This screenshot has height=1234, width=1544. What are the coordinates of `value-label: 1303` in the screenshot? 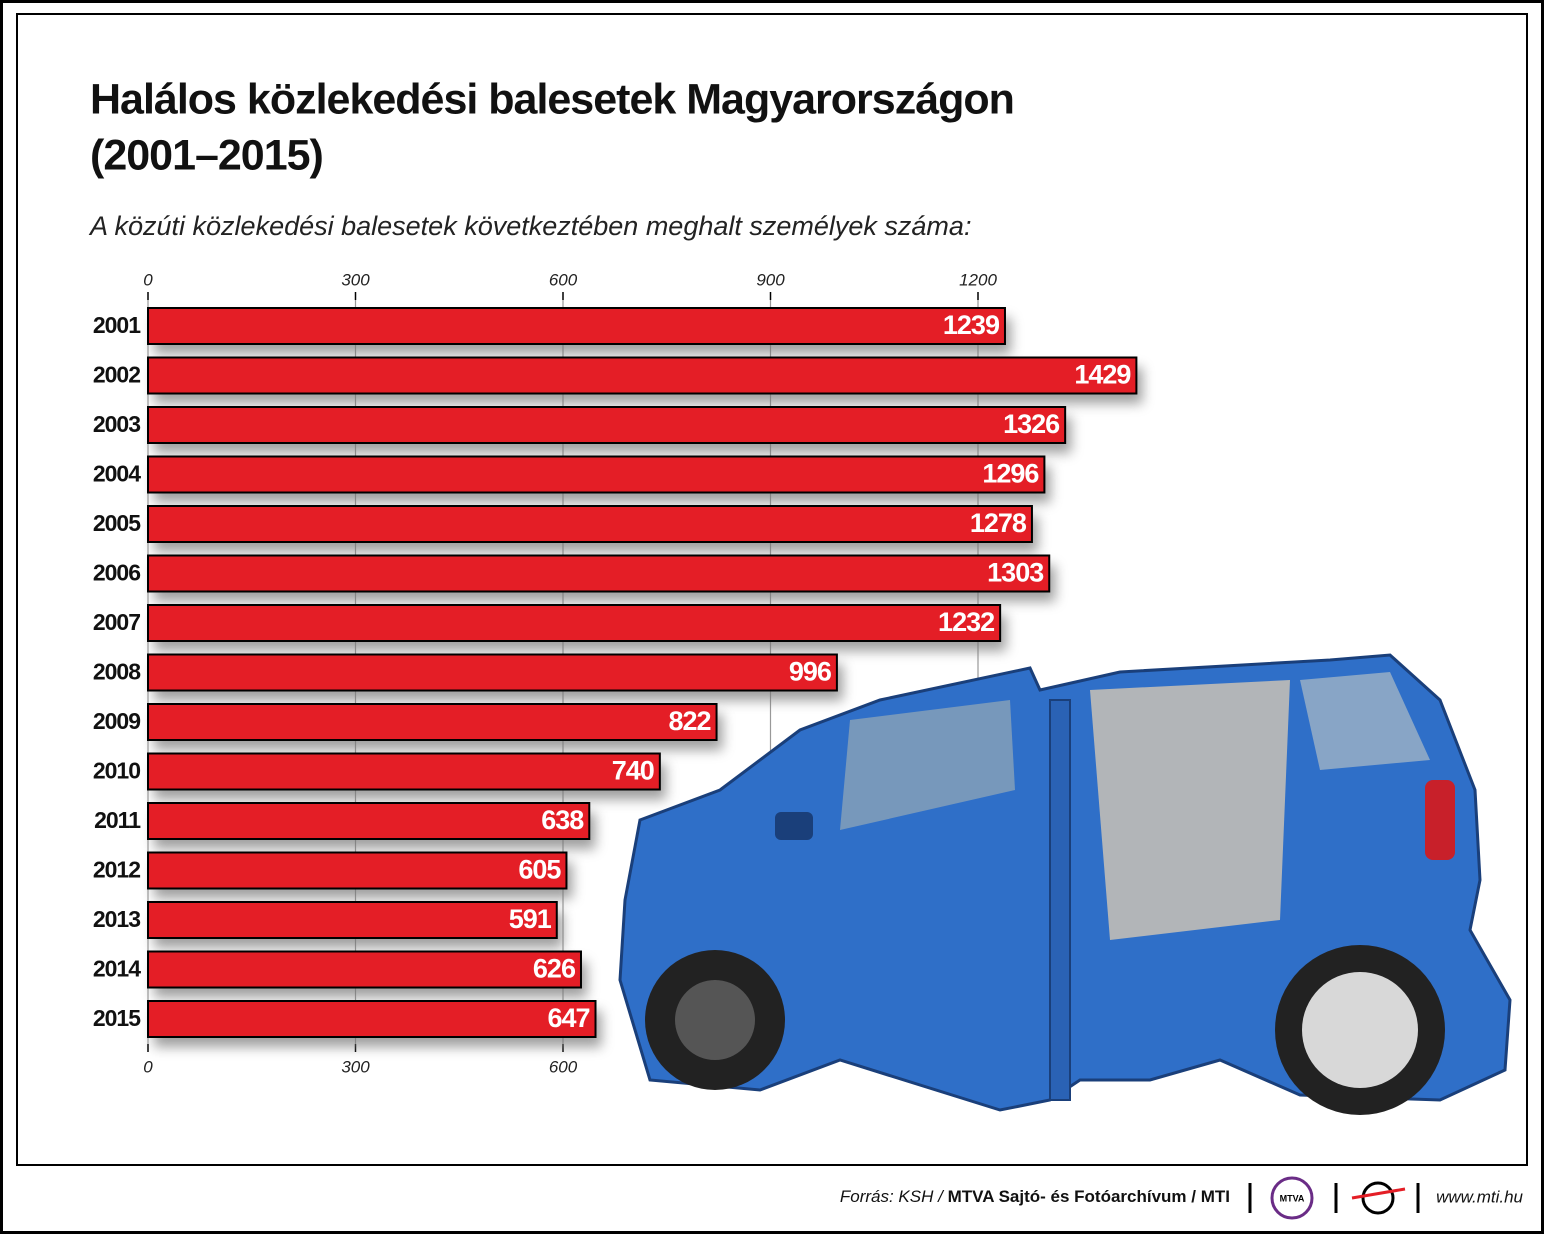 It's located at (1015, 573).